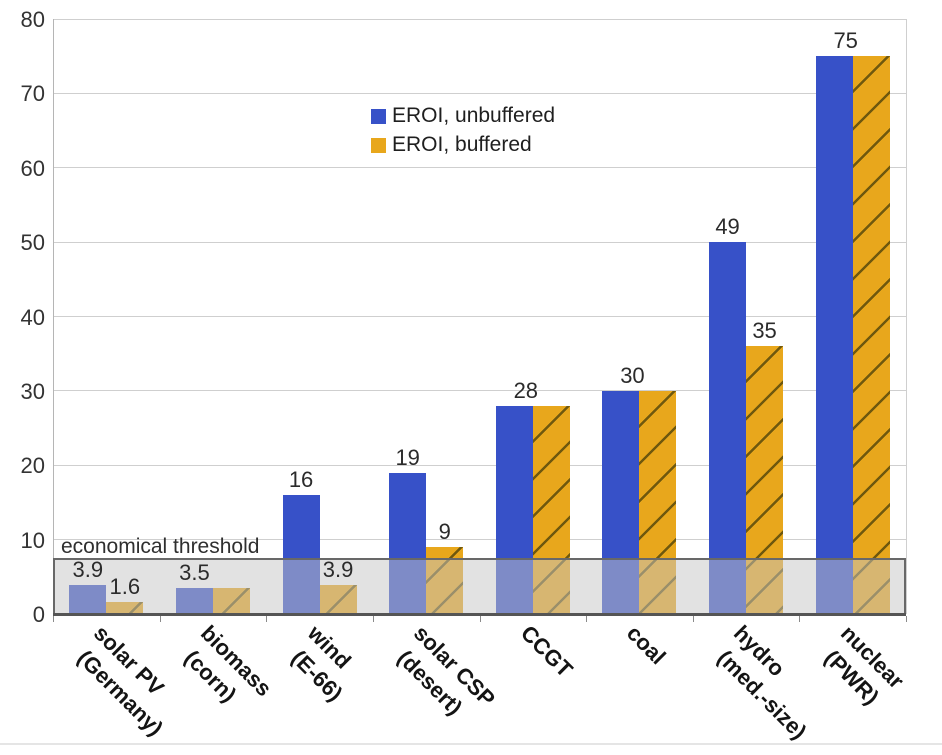 The image size is (942, 755). I want to click on x-axis-line, so click(479, 614).